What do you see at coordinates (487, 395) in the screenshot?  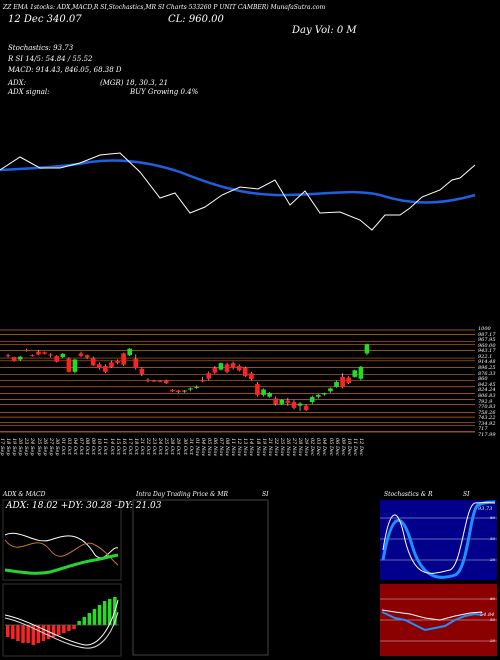 I see `price-tick-label: 806.83` at bounding box center [487, 395].